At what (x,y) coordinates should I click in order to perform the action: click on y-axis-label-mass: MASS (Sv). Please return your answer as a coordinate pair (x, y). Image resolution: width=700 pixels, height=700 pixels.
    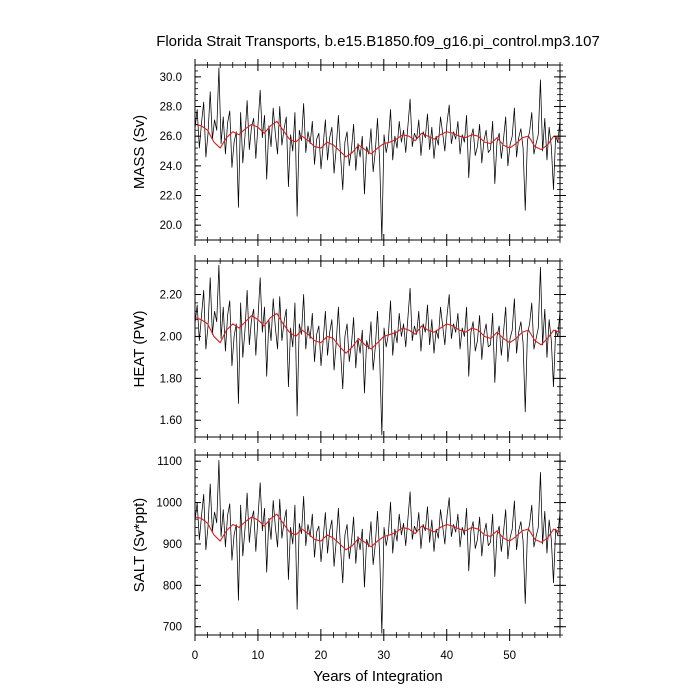
    Looking at the image, I should click on (139, 152).